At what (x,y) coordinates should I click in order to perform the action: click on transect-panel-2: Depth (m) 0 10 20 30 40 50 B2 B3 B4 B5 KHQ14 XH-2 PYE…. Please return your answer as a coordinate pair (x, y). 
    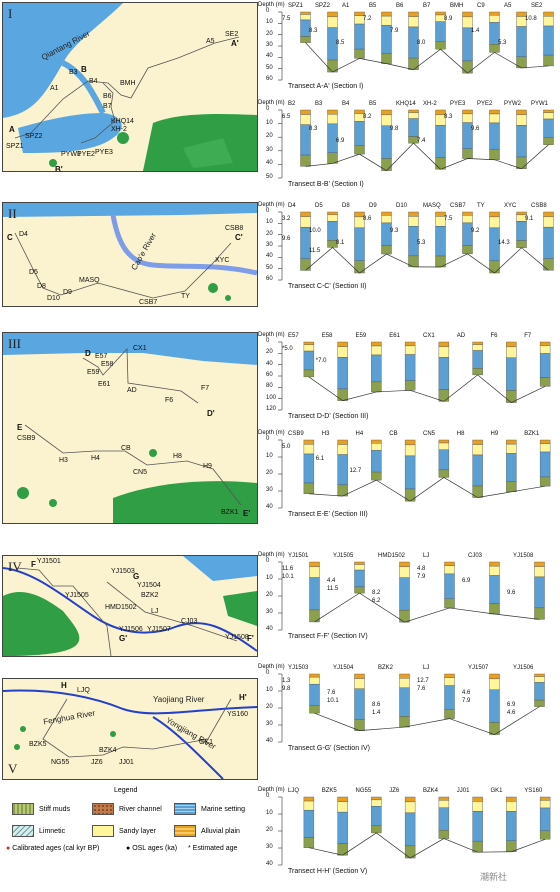
    Looking at the image, I should click on (408, 146).